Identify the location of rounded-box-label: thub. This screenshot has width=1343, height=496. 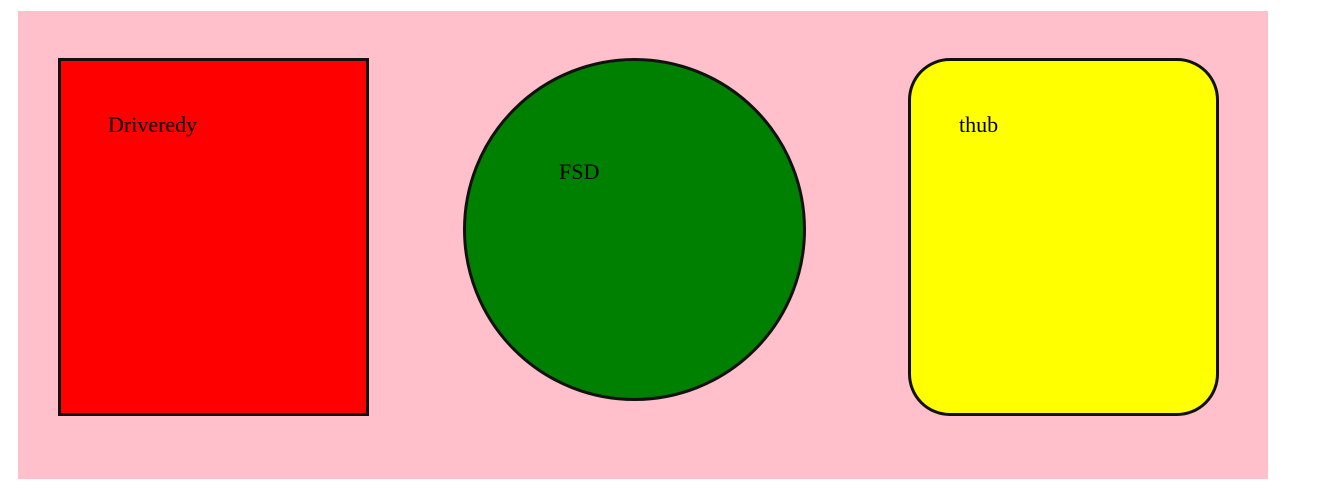
(979, 124).